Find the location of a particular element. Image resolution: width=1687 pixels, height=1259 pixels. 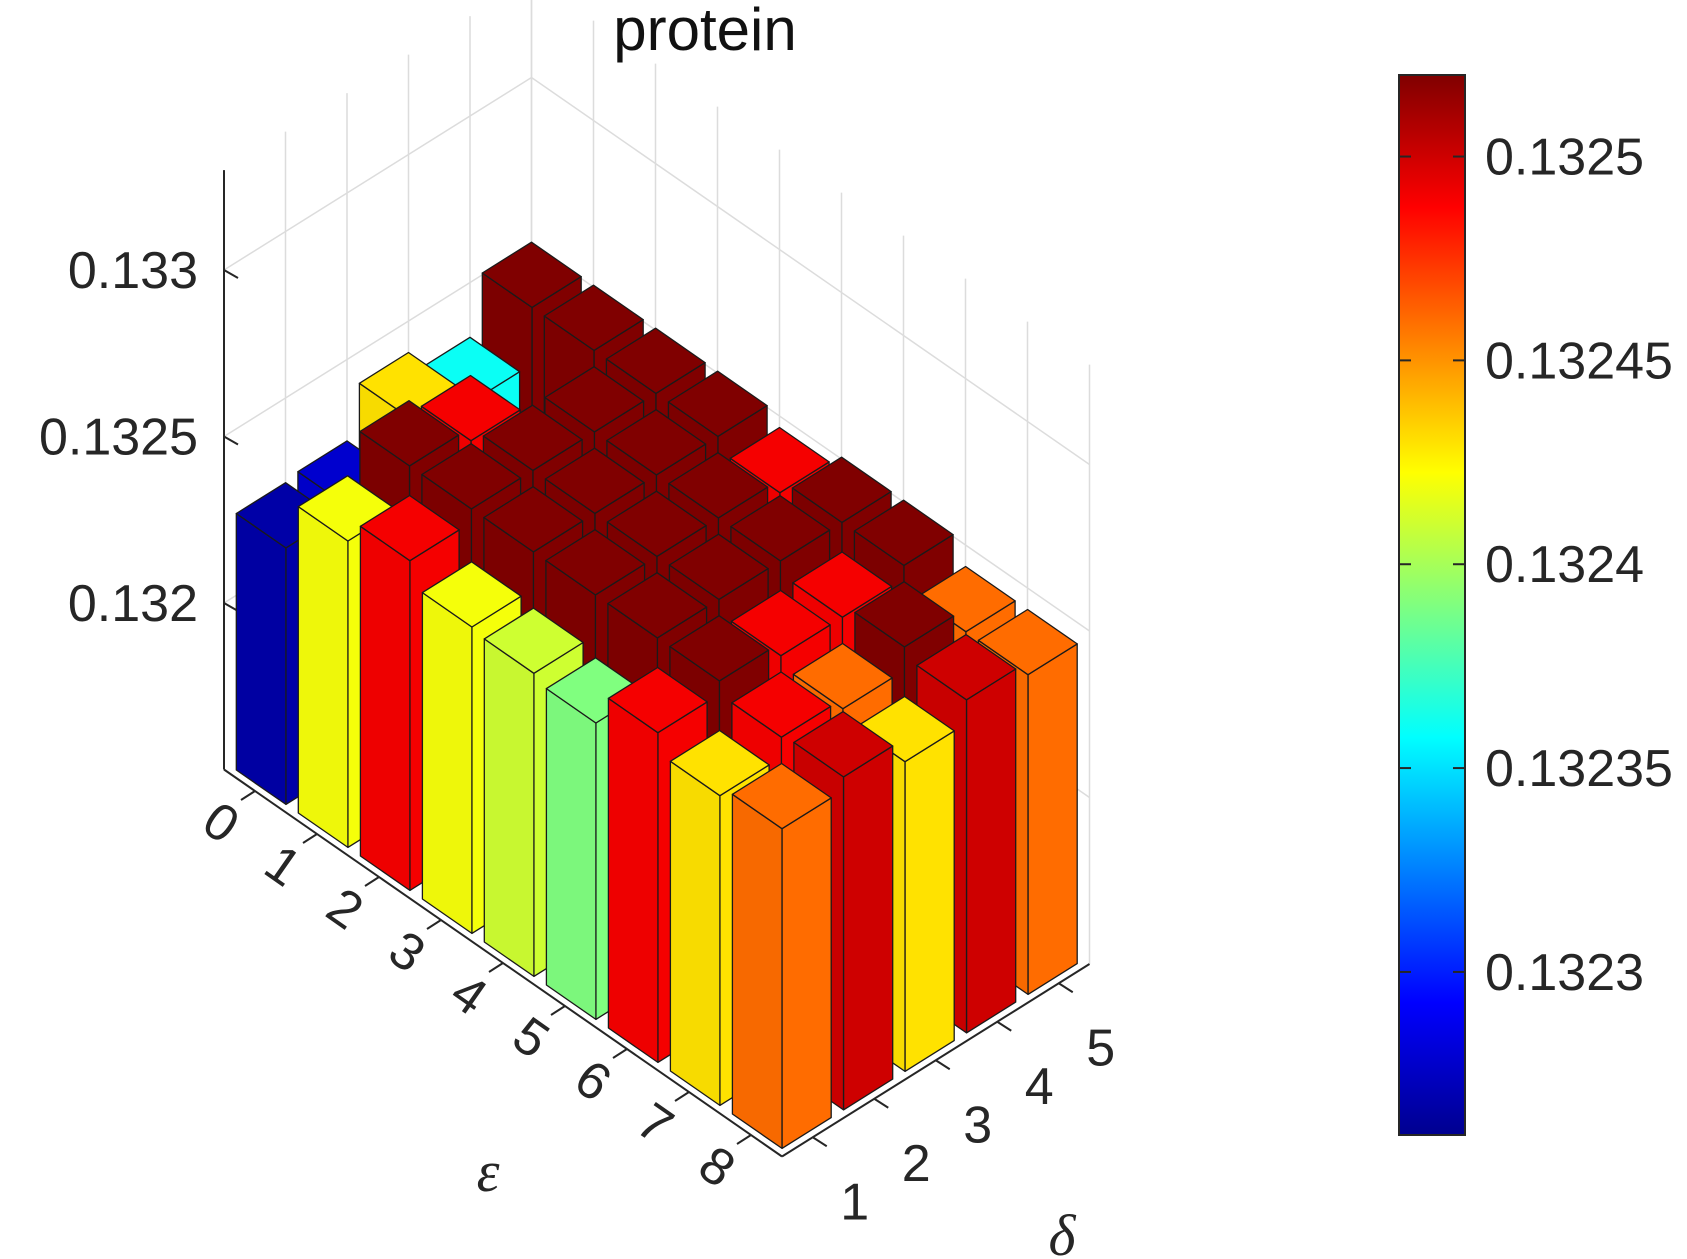

z-tick-label: 0.132 is located at coordinates (133, 604).